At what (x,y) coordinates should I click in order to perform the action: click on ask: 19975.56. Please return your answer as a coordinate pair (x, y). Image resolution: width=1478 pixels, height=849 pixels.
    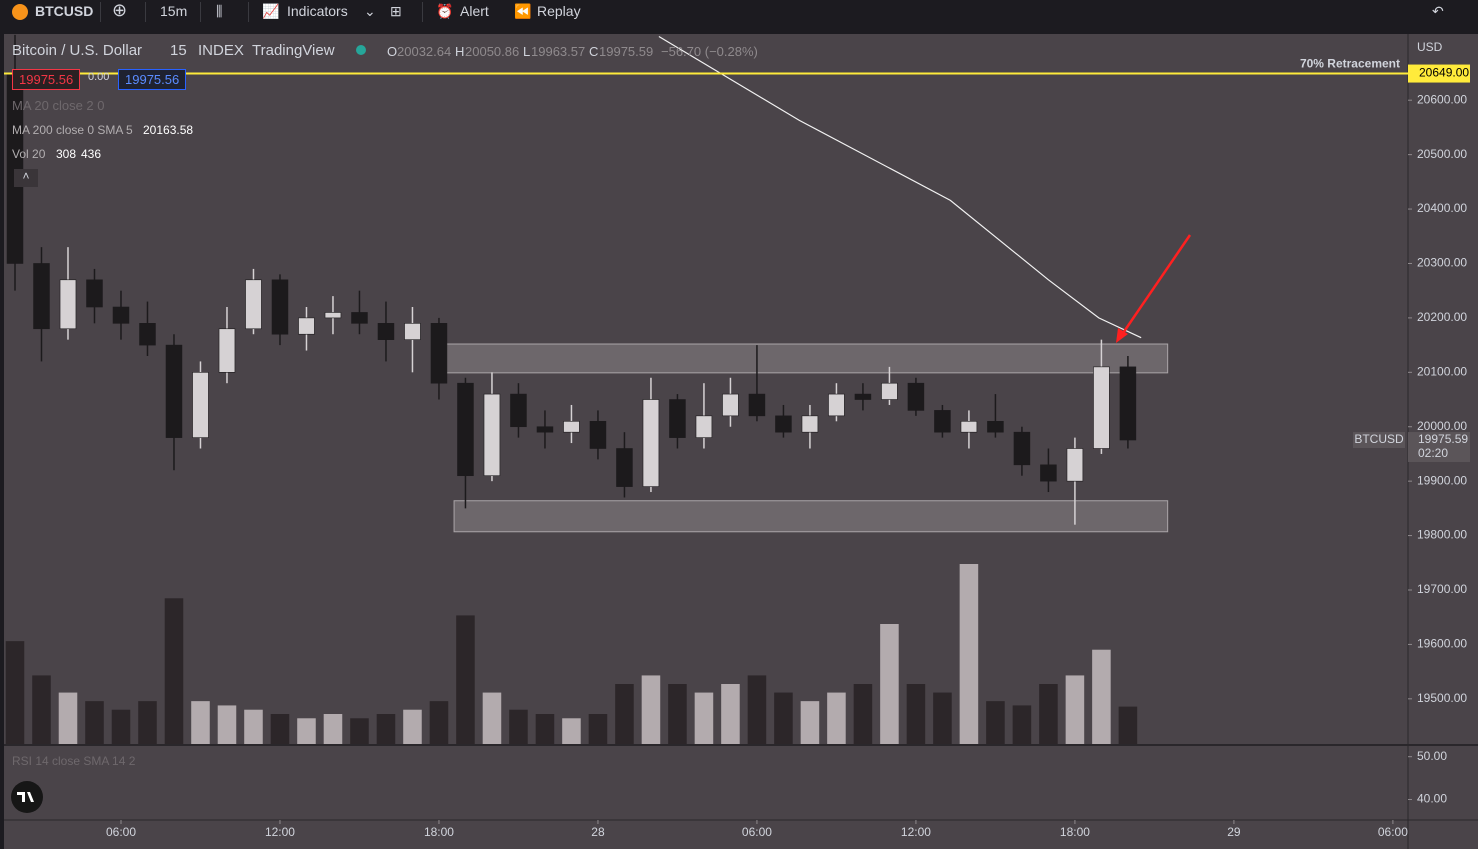
    Looking at the image, I should click on (152, 79).